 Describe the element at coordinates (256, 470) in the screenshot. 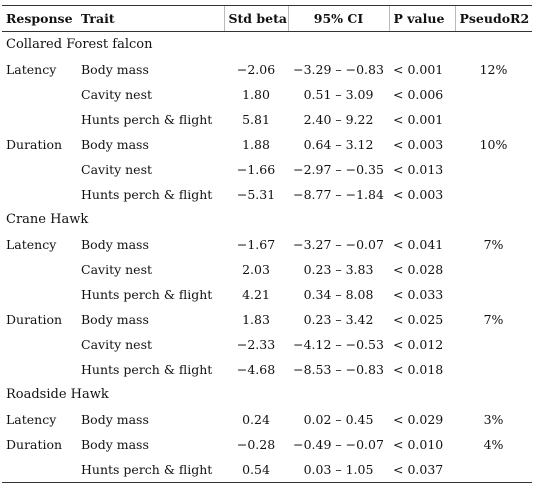

I see `cell-std-beta: 0.54` at that location.